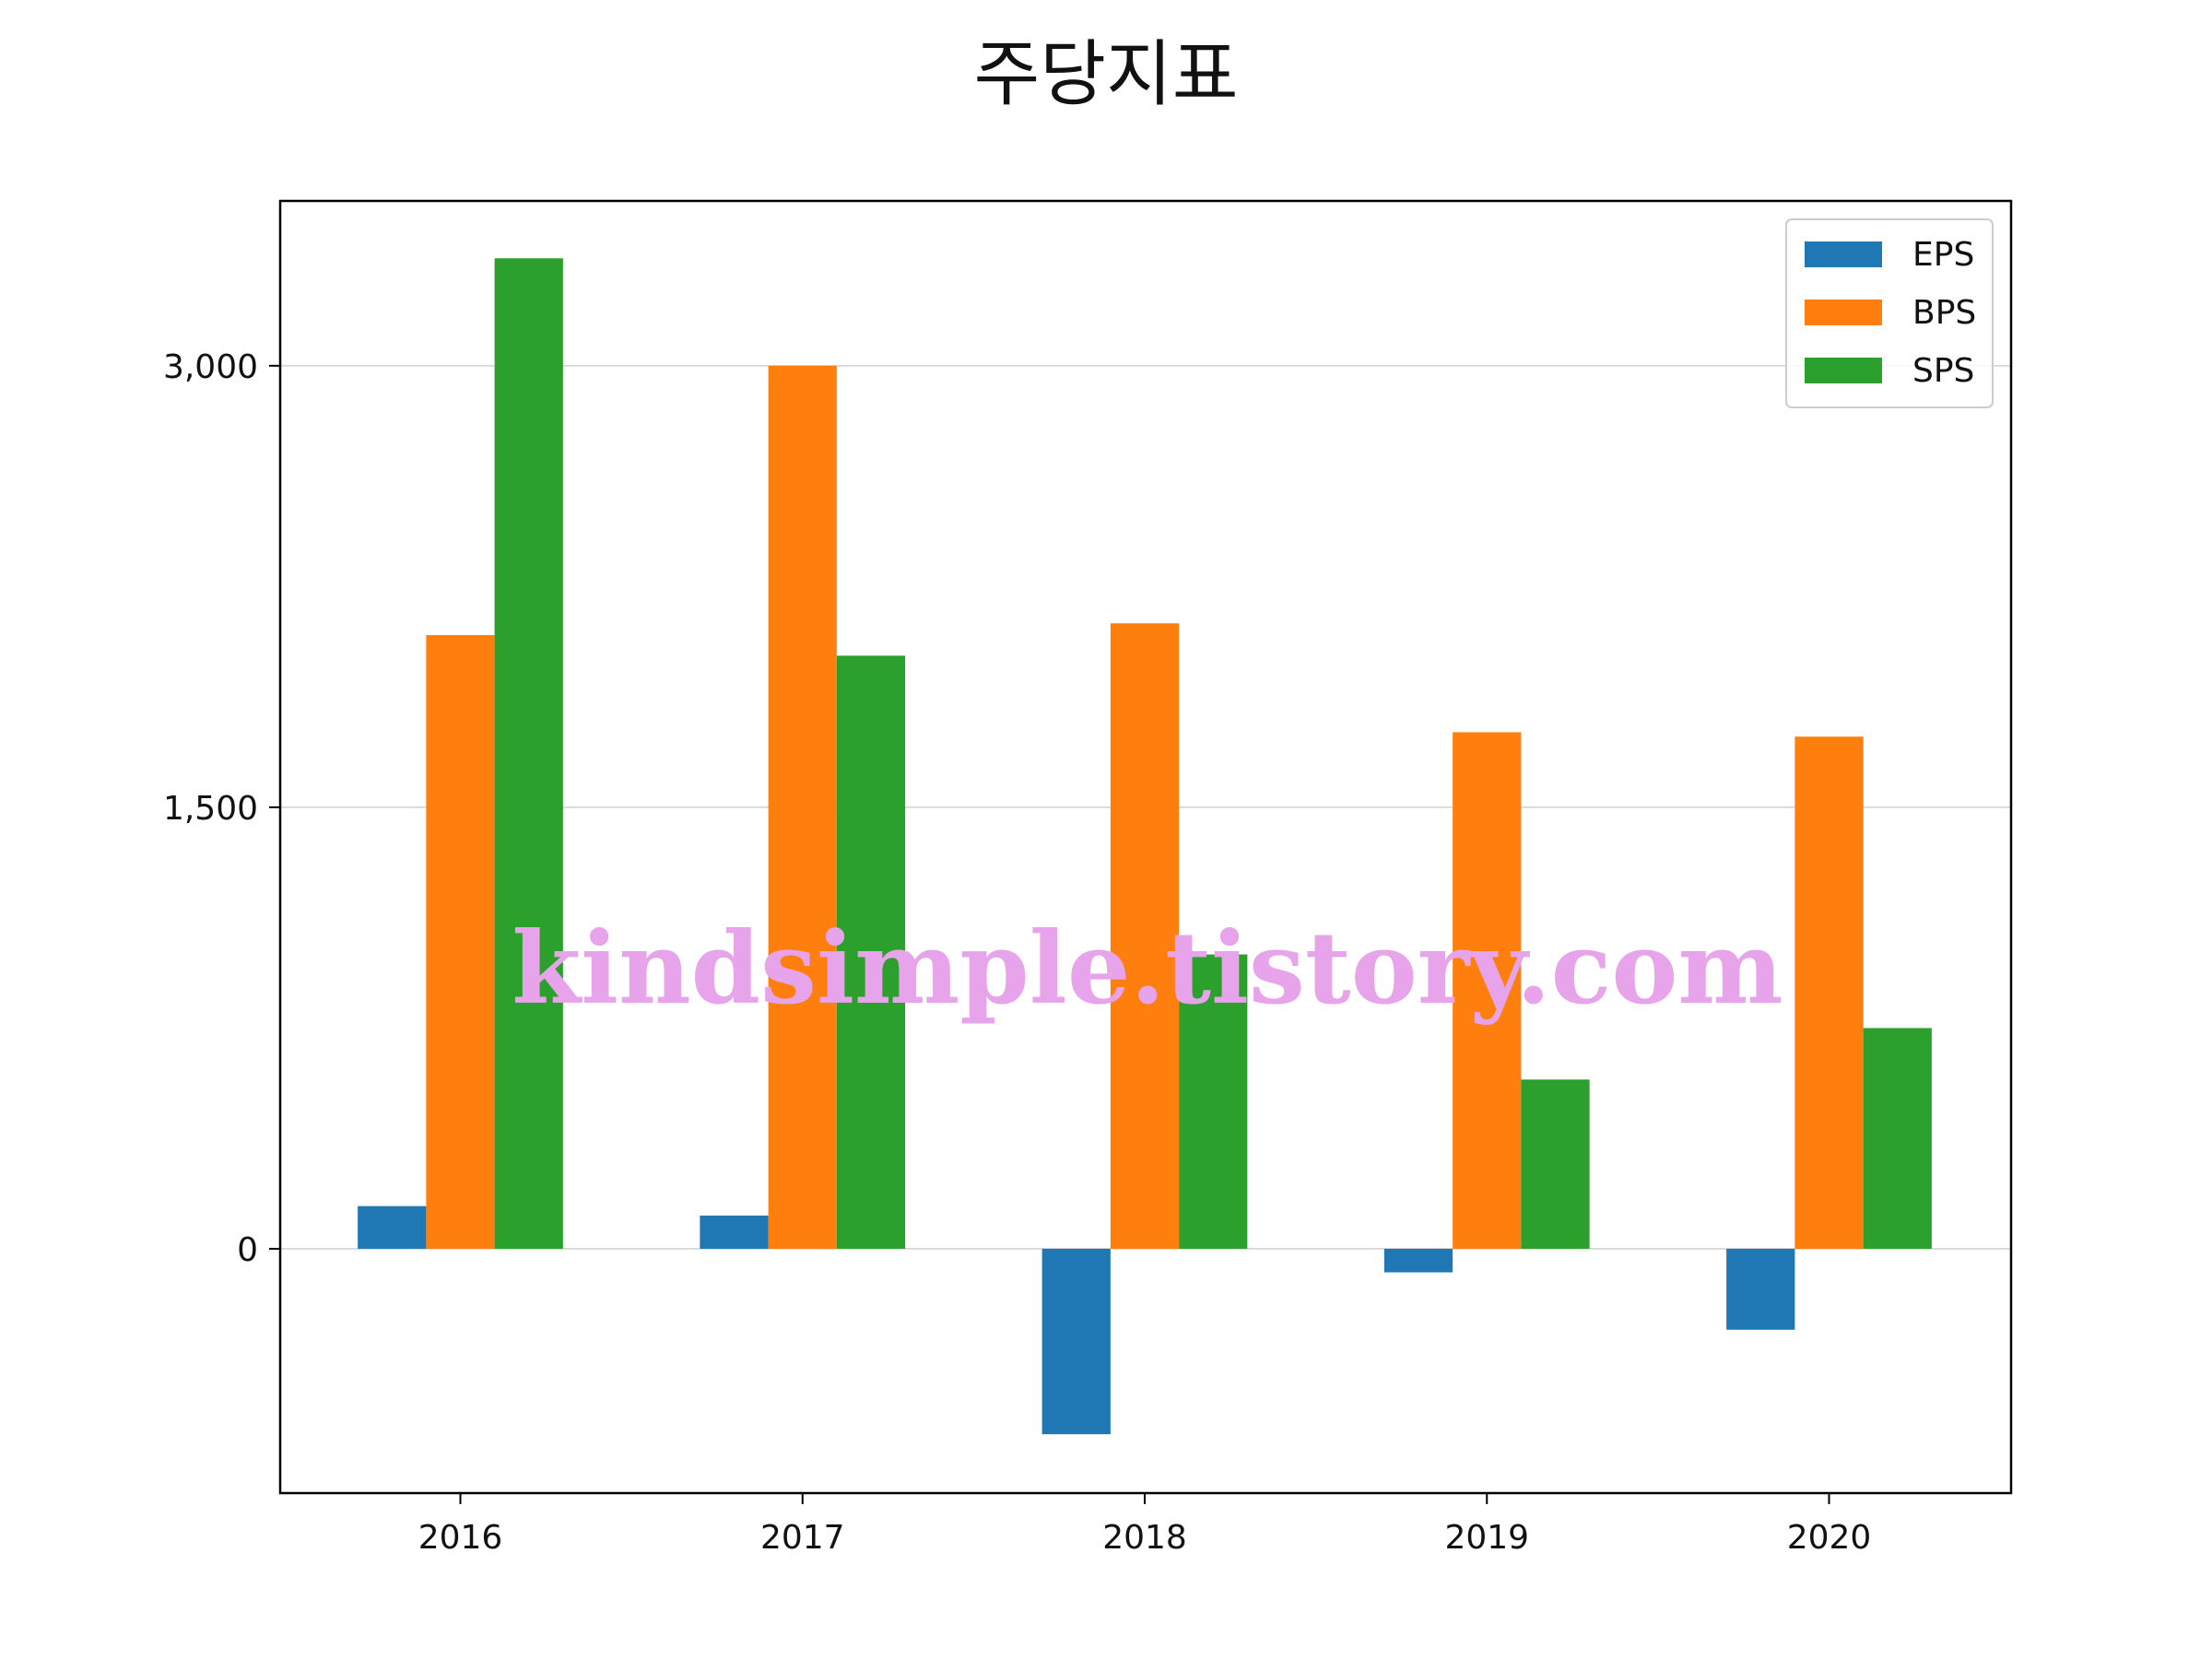 Image resolution: width=2212 pixels, height=1659 pixels. Describe the element at coordinates (1897, 1138) in the screenshot. I see `bar-sps-2020` at that location.